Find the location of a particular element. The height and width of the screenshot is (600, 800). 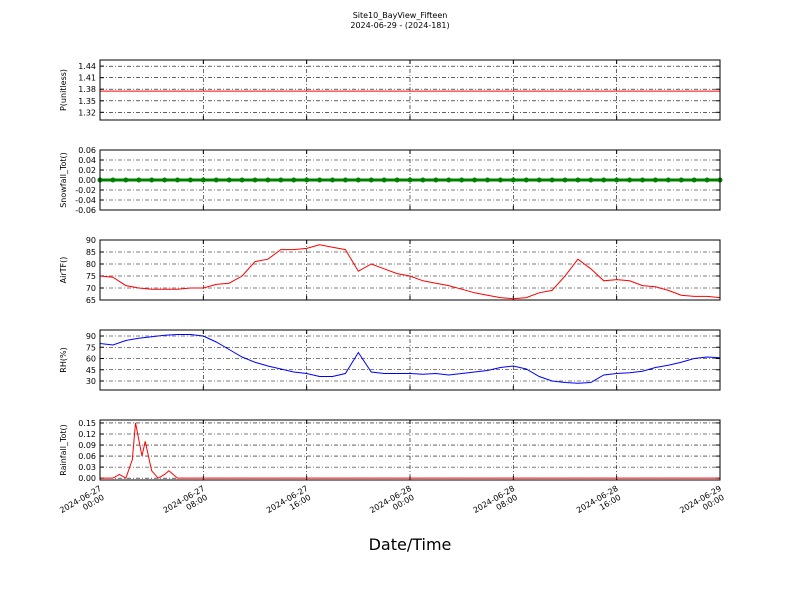

y-axis-label: Snowfall_Tot() is located at coordinates (63, 180).